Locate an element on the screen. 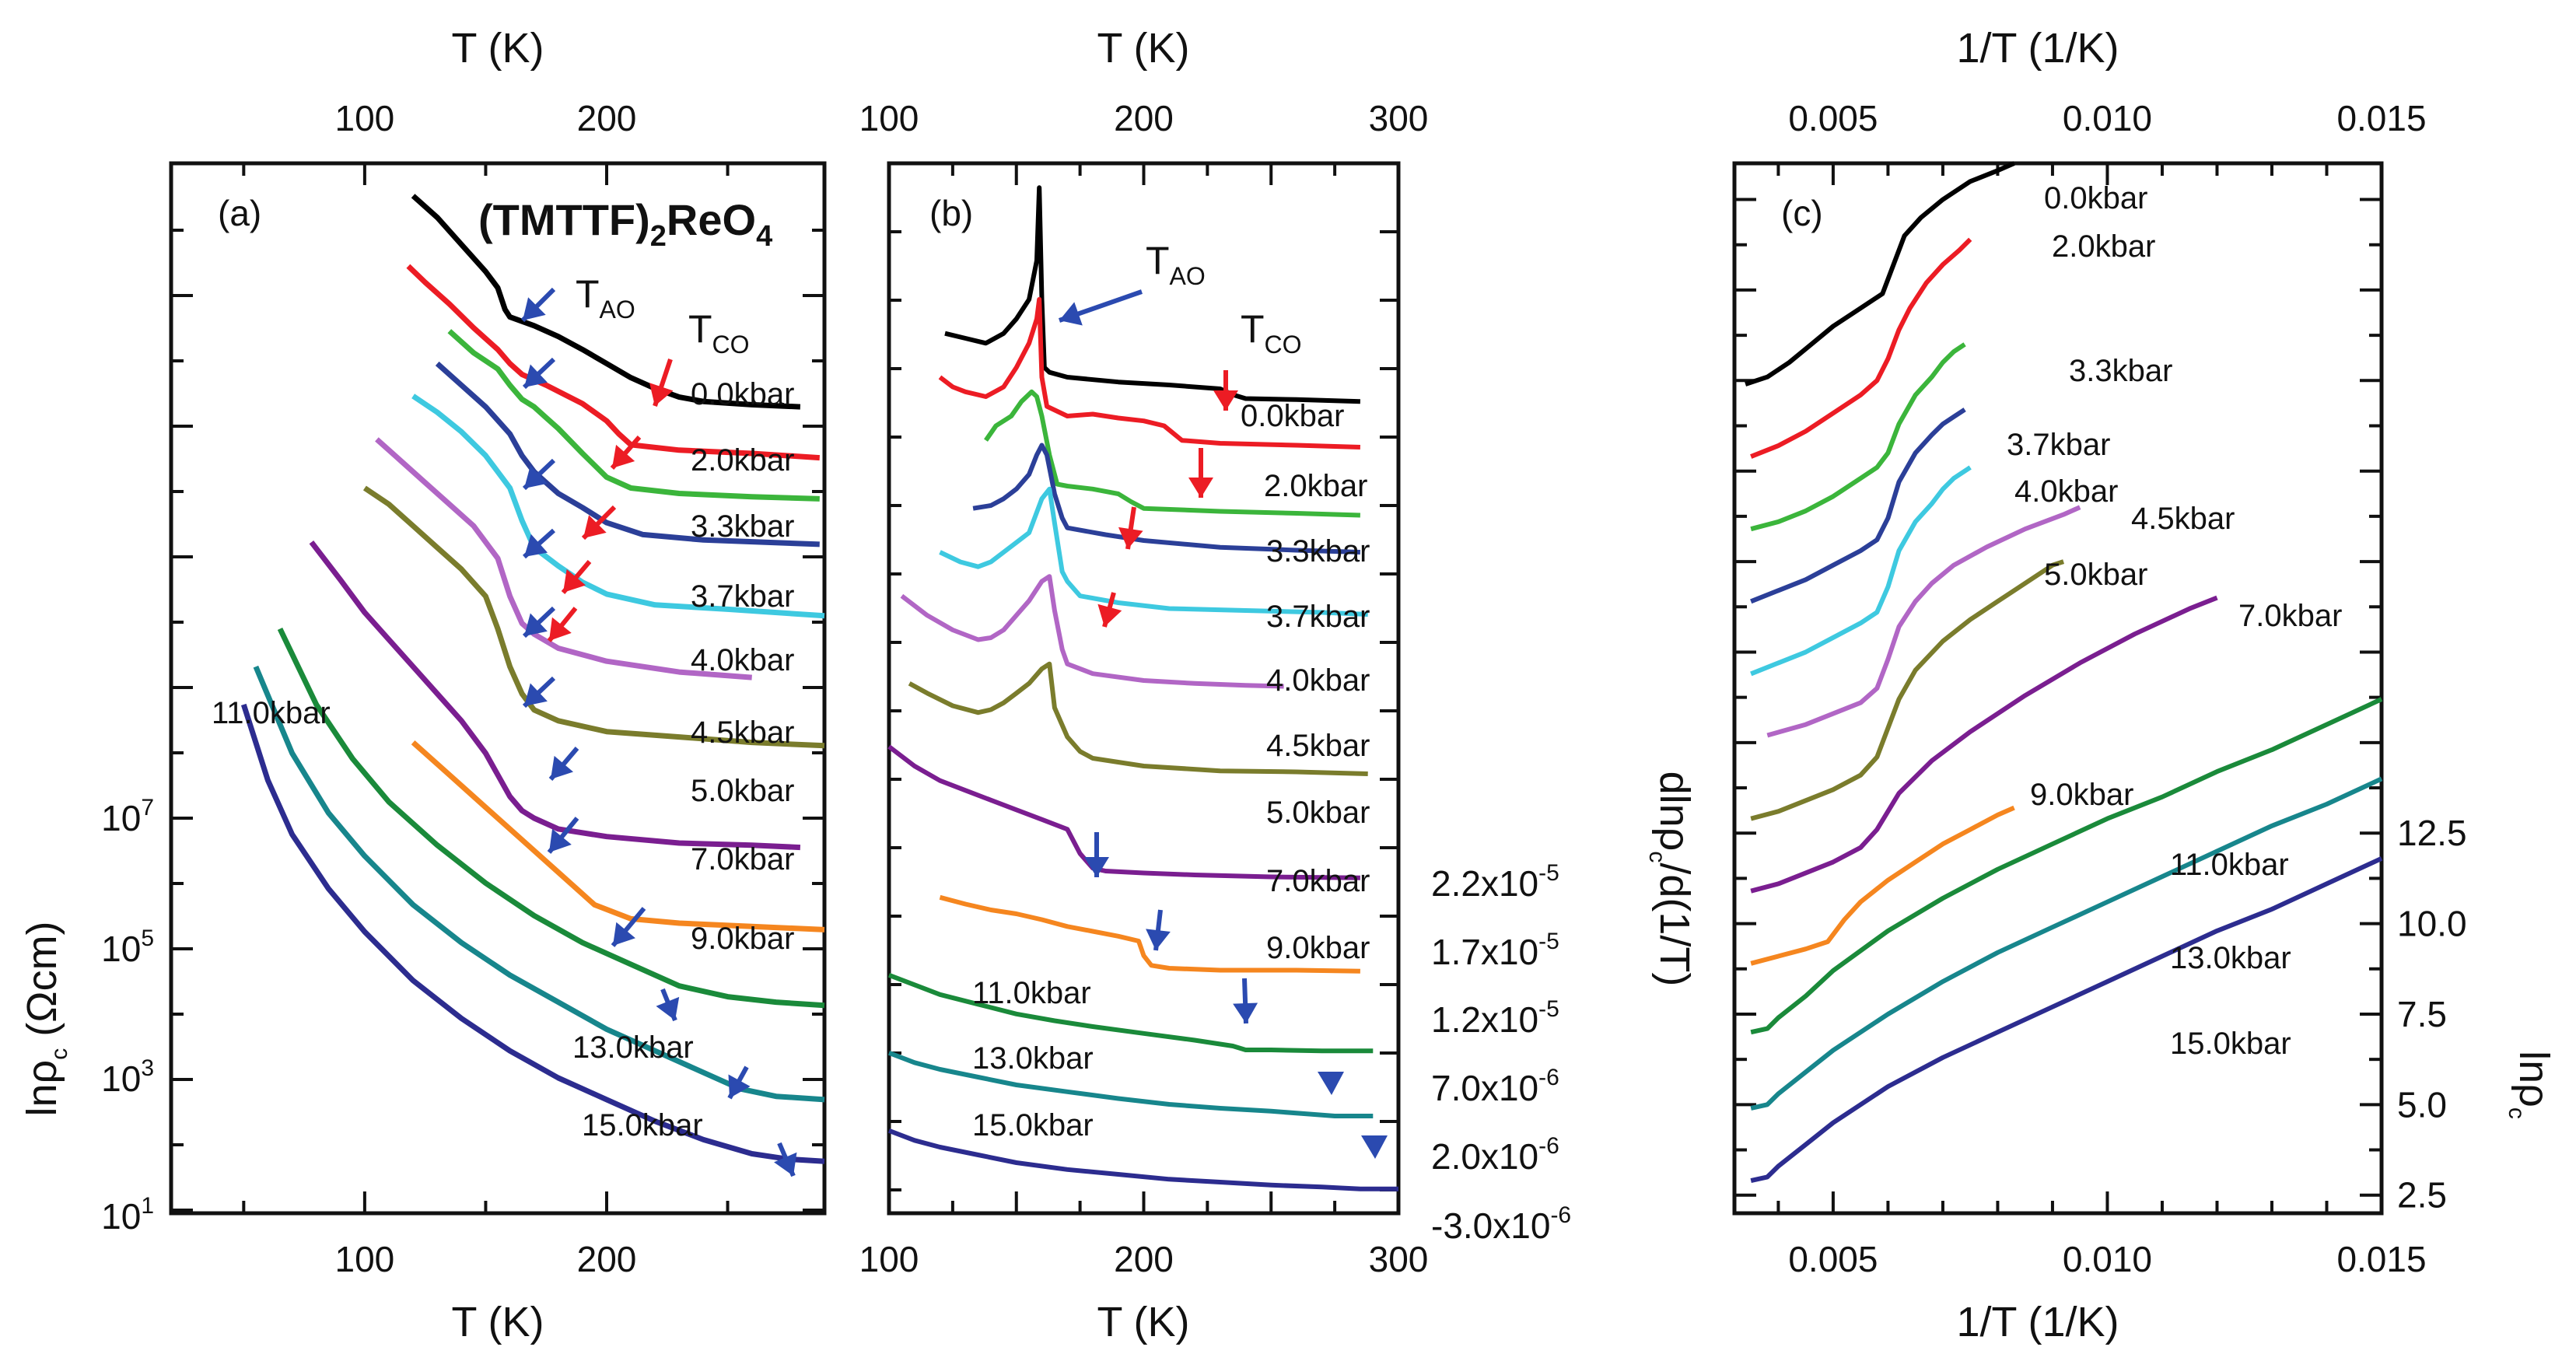  panel-a-tco-sub: CO is located at coordinates (731, 345).